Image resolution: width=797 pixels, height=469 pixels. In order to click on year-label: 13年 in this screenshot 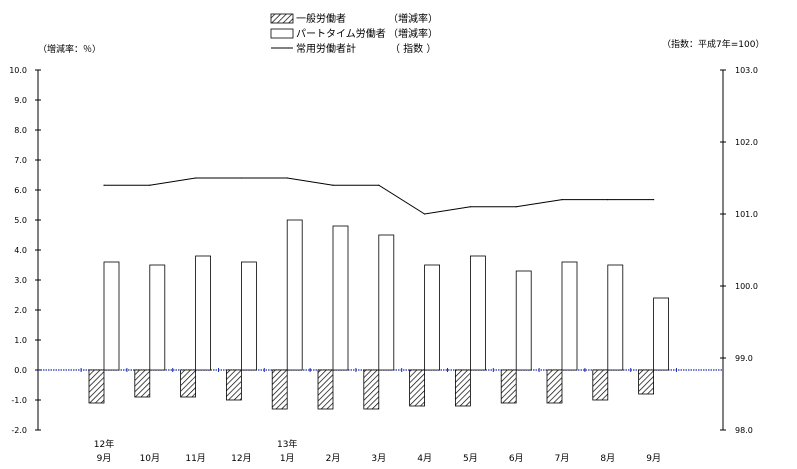, I will do `click(287, 444)`.